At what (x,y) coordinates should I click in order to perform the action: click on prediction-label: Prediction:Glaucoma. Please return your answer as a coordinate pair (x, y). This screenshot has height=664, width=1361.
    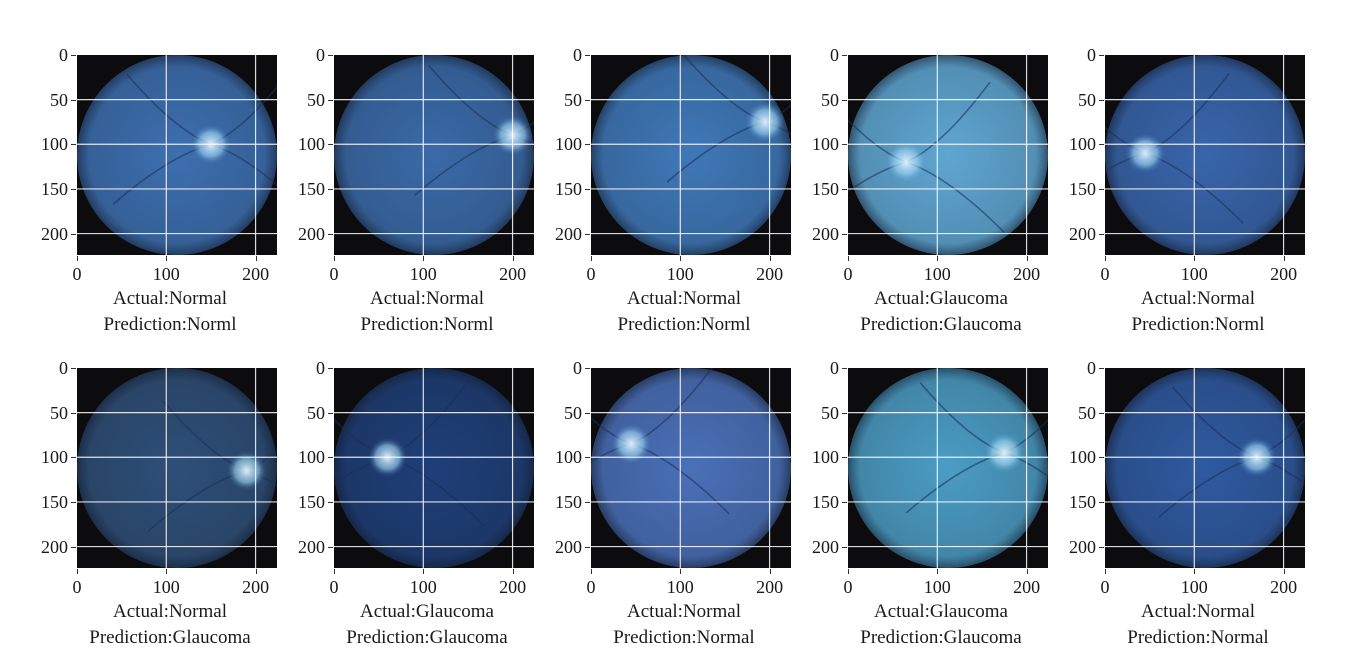
    Looking at the image, I should click on (427, 637).